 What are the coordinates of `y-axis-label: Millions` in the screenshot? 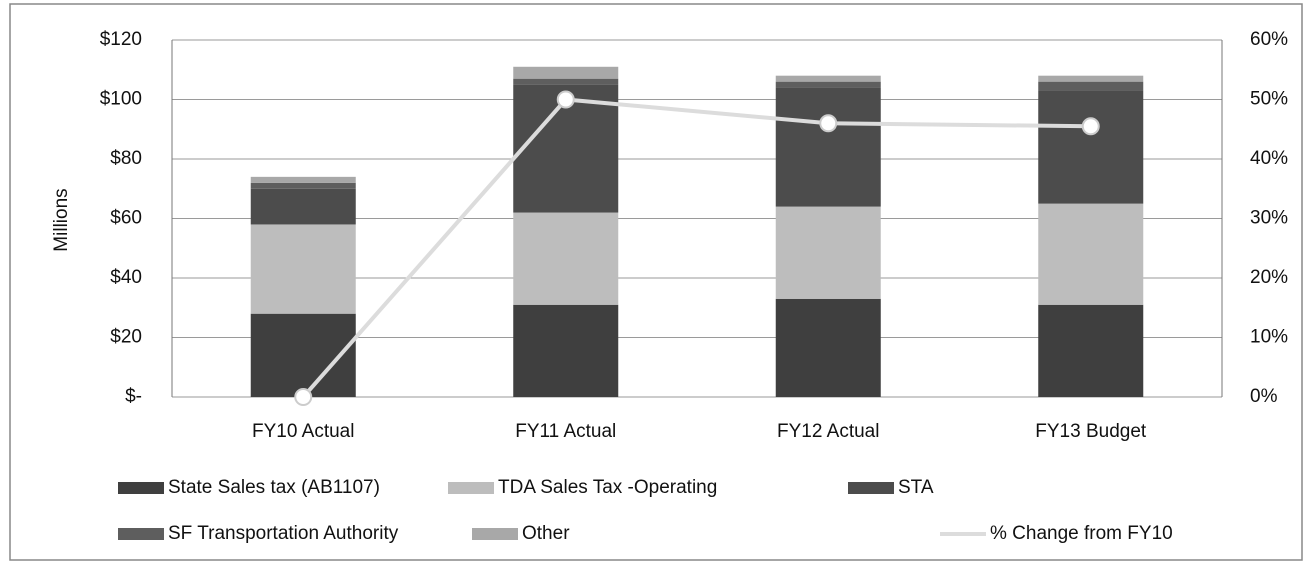 It's located at (61, 219).